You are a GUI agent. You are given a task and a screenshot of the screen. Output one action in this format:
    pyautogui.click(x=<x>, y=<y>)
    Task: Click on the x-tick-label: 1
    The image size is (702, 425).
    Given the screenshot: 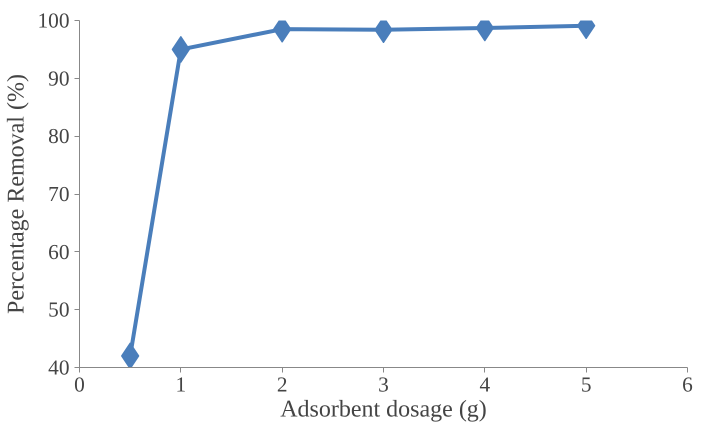 What is the action you would take?
    pyautogui.click(x=181, y=384)
    